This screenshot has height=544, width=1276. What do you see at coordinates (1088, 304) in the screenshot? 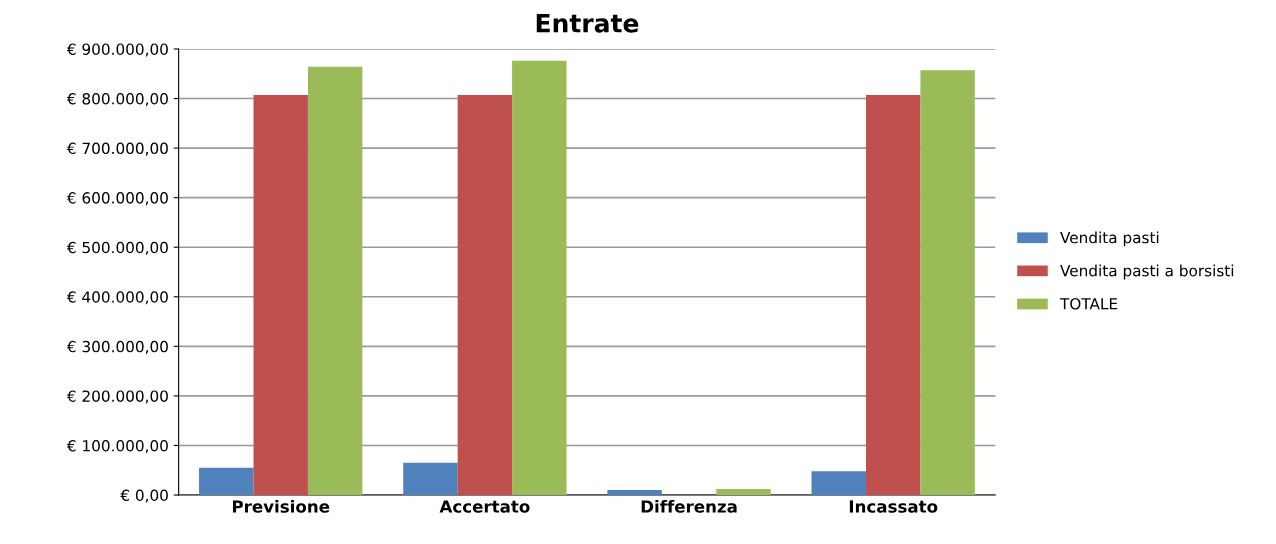
I see `legend-label: TOTALE` at bounding box center [1088, 304].